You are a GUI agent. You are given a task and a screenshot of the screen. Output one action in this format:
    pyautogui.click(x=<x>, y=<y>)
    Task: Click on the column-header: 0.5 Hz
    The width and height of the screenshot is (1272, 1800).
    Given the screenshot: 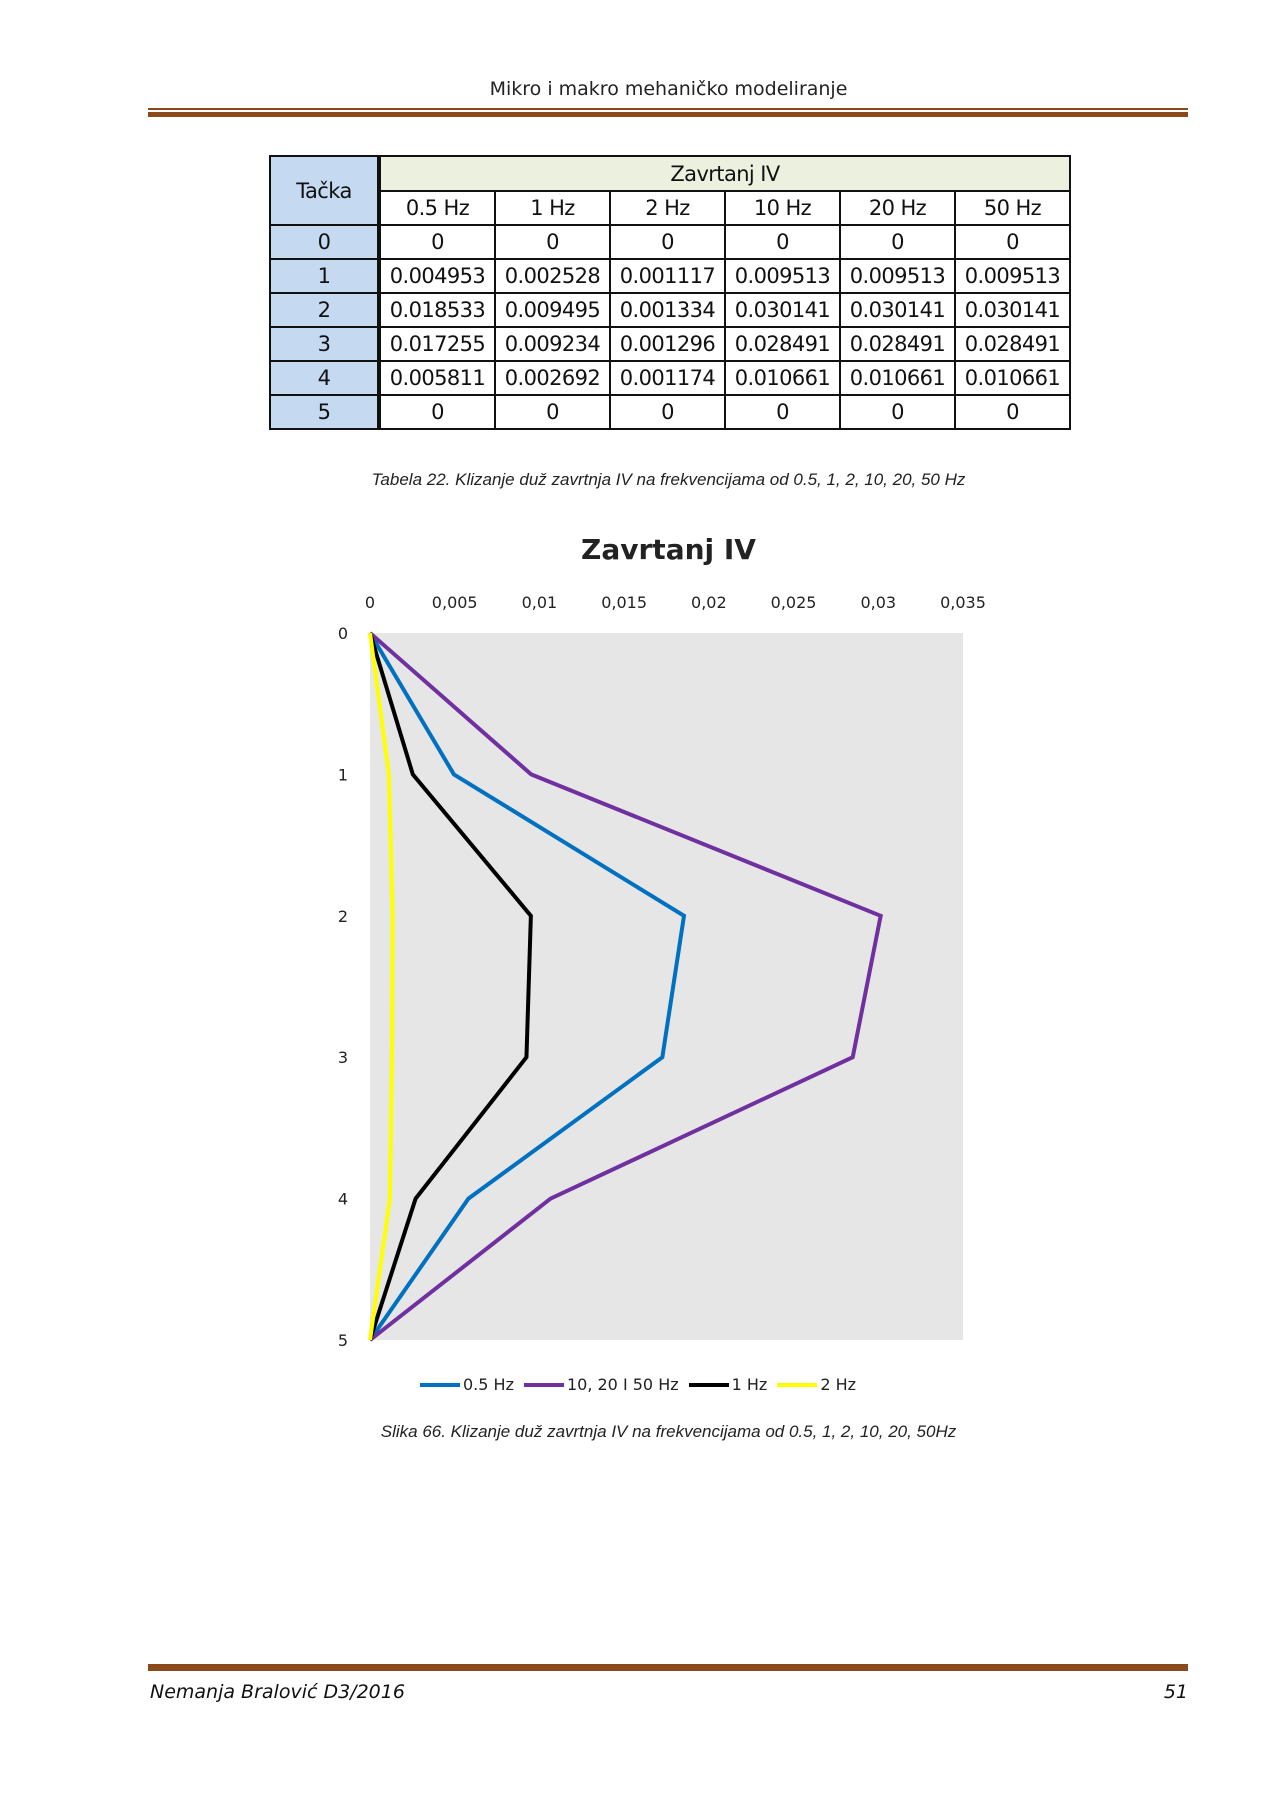 What is the action you would take?
    pyautogui.click(x=437, y=208)
    